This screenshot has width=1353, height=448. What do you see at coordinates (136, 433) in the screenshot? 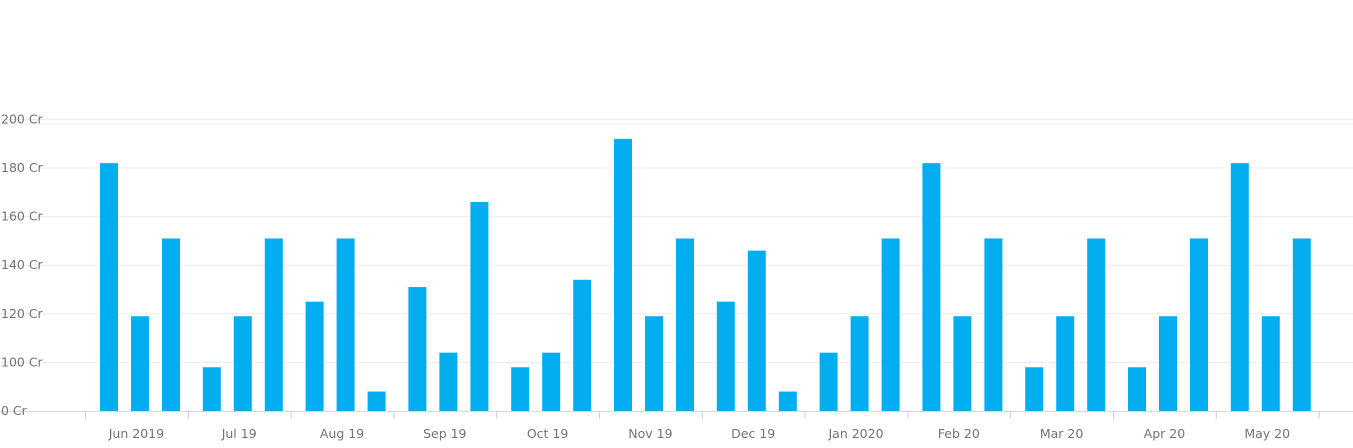
I see `x-tick-label: Jun 2019` at bounding box center [136, 433].